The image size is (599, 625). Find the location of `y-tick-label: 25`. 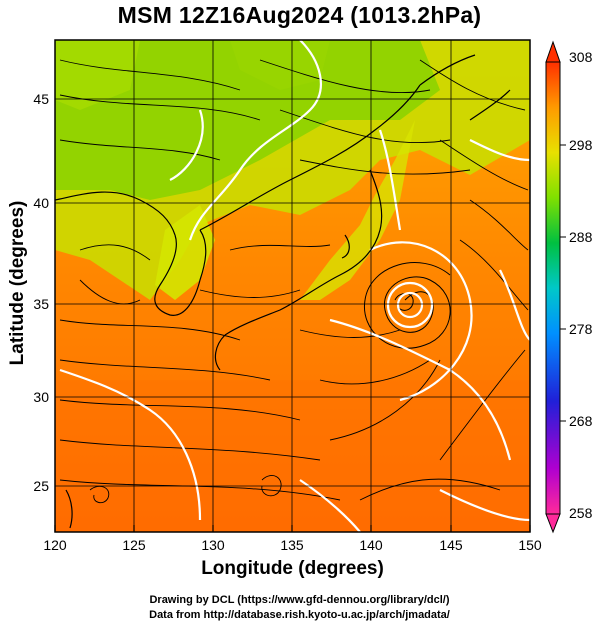

y-tick-label: 25 is located at coordinates (41, 486).